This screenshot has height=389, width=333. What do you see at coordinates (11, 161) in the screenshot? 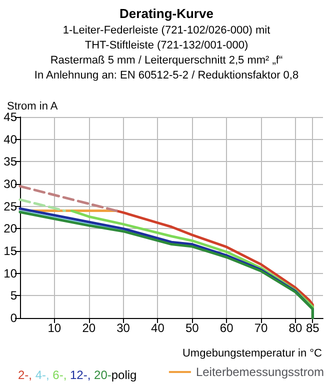
I see `y-tick-label: 35` at bounding box center [11, 161].